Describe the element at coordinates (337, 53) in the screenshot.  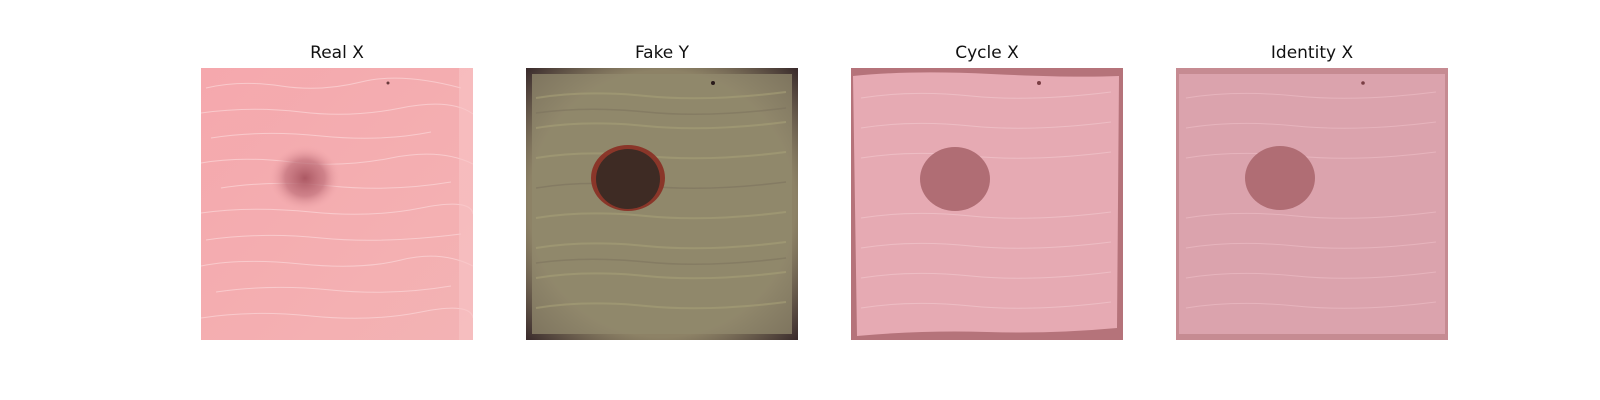
I see `panel-title: Real X` at that location.